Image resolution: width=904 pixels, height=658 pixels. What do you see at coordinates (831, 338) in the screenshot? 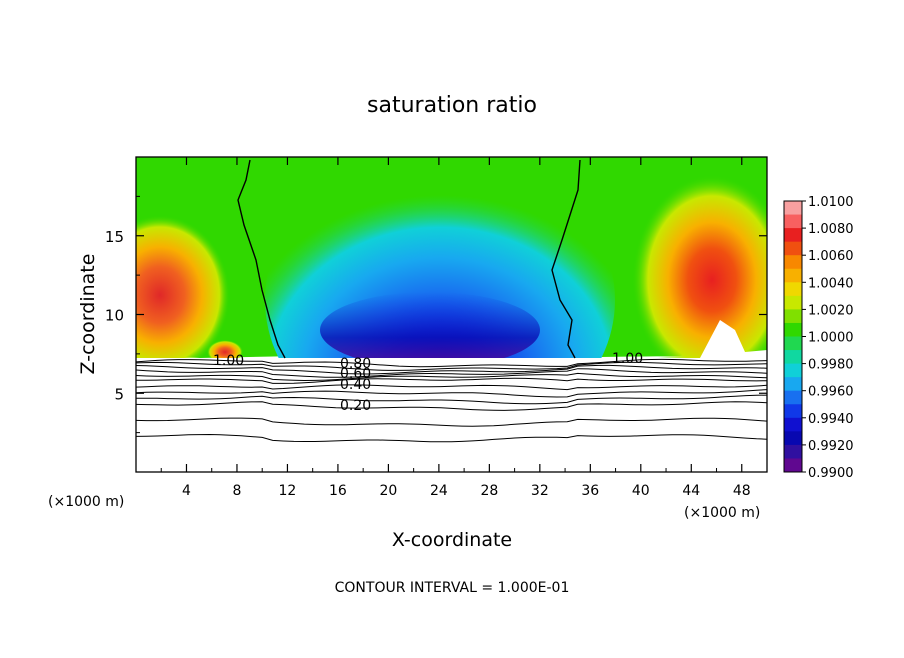
I see `colorbar-label: 1.0000` at bounding box center [831, 338].